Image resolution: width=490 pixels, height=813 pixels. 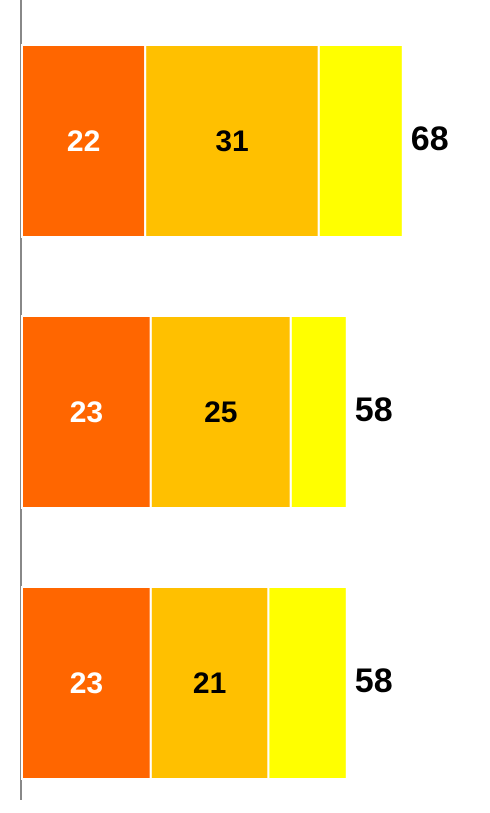 What do you see at coordinates (83, 141) in the screenshot?
I see `data-label: 22` at bounding box center [83, 141].